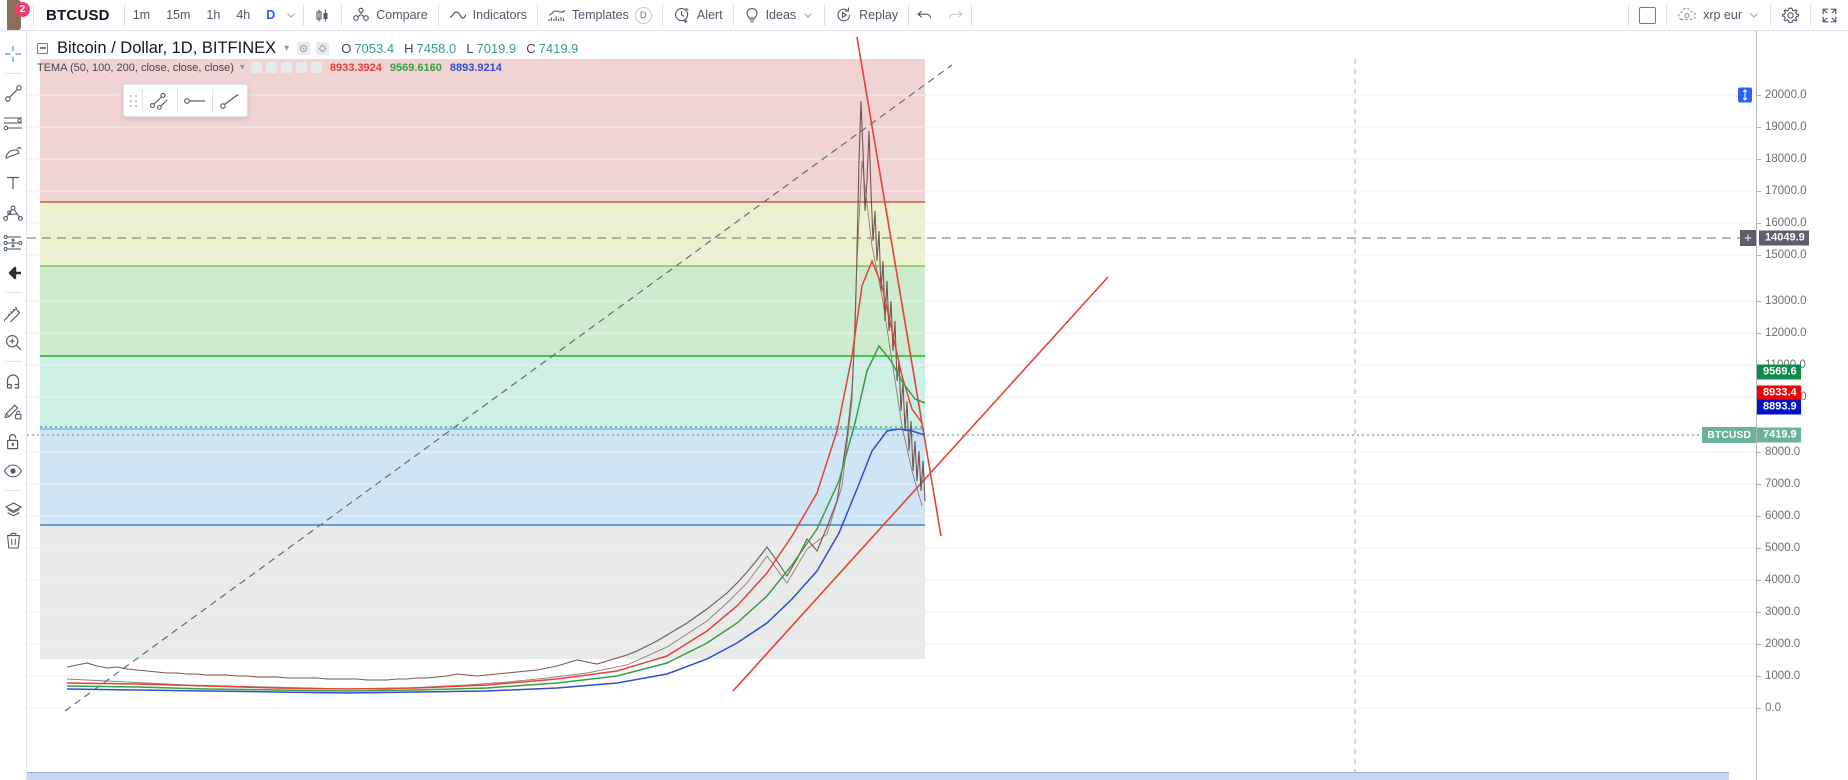 The width and height of the screenshot is (1848, 780). I want to click on vertical-resize-icon, so click(1745, 95).